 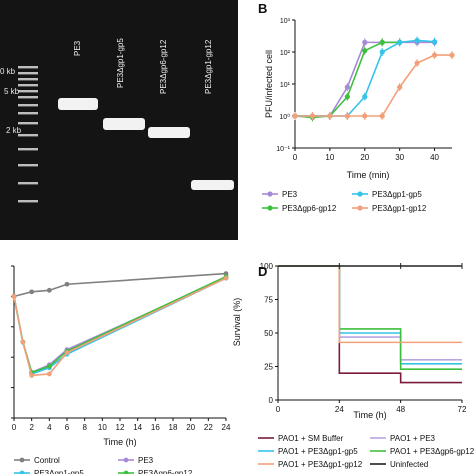 What do you see at coordinates (267, 266) in the screenshot?
I see `panel-d-y-tick-label: 100` at bounding box center [267, 266].